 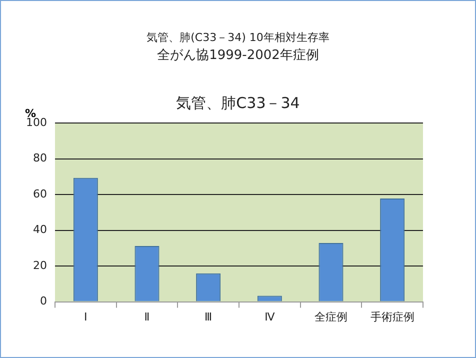 I want to click on text: 気管、肺(C33－34) 10年相対生存率, so click(x=238, y=37).